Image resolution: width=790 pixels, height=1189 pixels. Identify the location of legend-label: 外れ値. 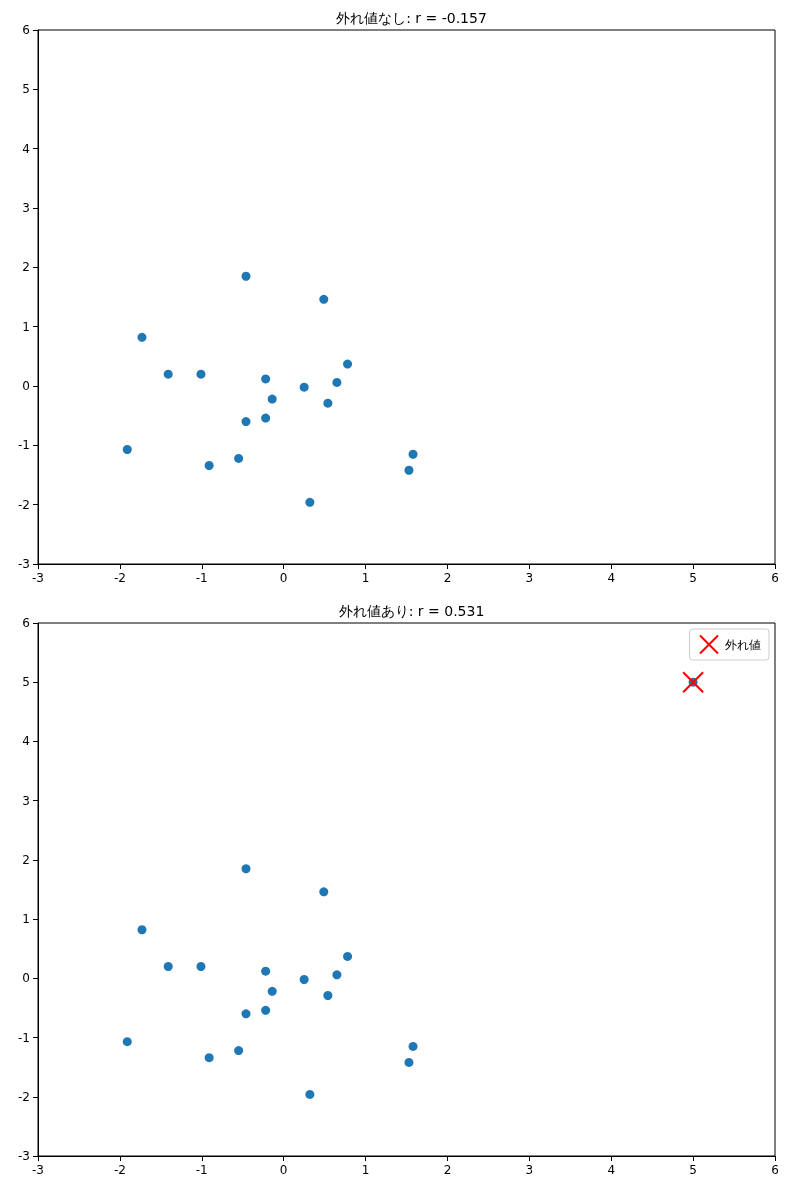
(743, 644).